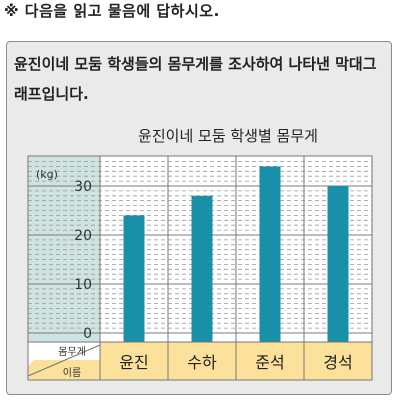 The image size is (400, 401). What do you see at coordinates (235, 362) in the screenshot?
I see `x-tick-labels: 윤진 수하 준석 경석` at bounding box center [235, 362].